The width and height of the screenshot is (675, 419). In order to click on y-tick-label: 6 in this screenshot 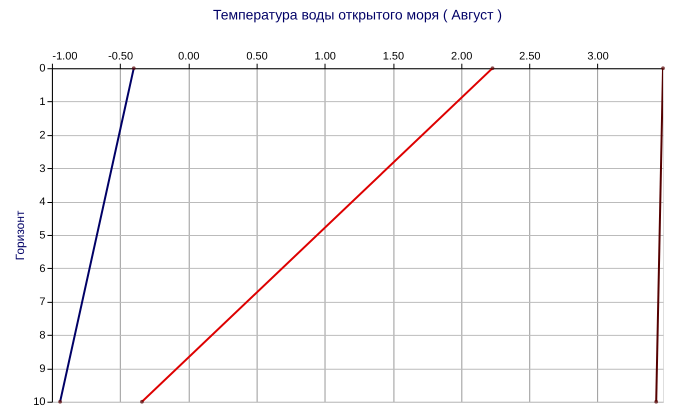, I will do `click(42, 268)`.